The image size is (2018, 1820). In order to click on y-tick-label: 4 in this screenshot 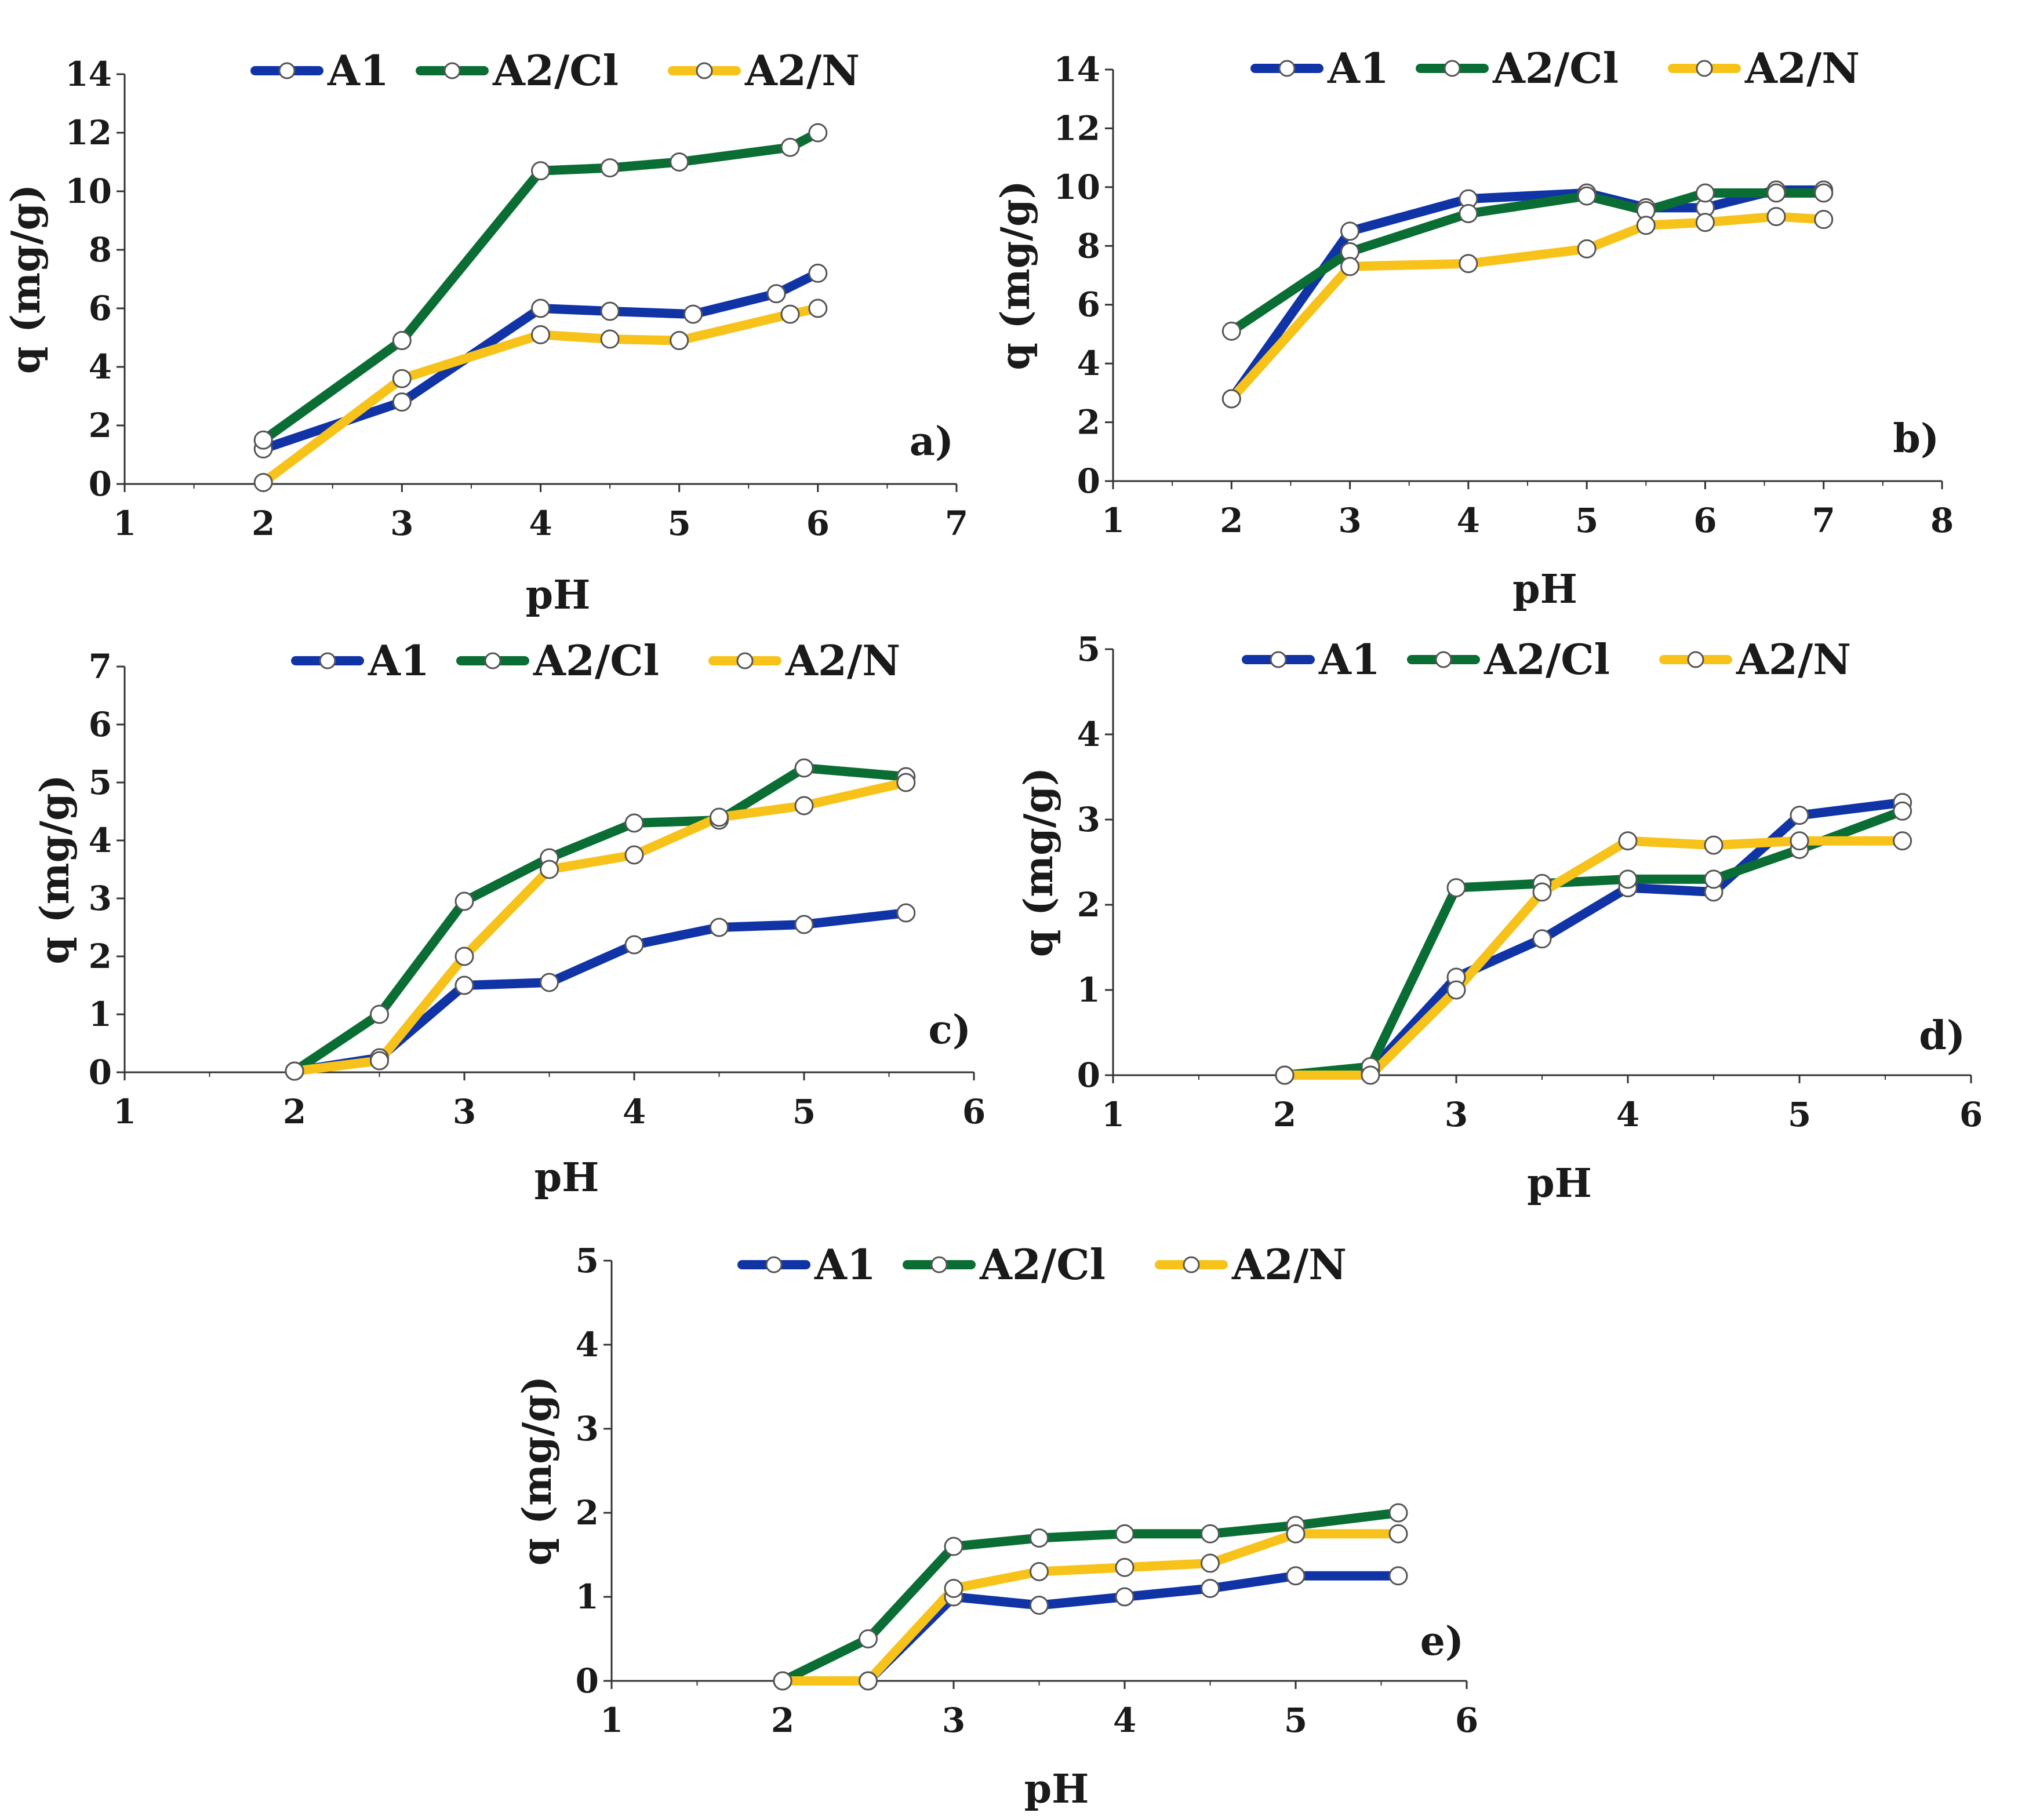, I will do `click(101, 367)`.